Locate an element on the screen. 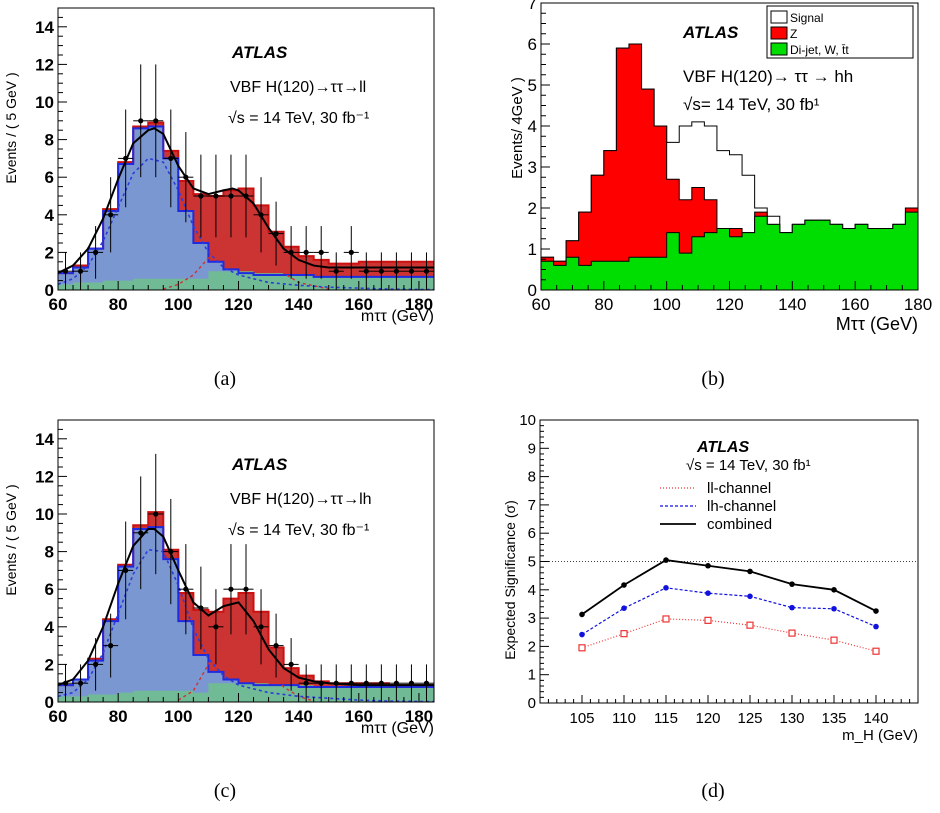  total-fit-curve is located at coordinates (245, 607).